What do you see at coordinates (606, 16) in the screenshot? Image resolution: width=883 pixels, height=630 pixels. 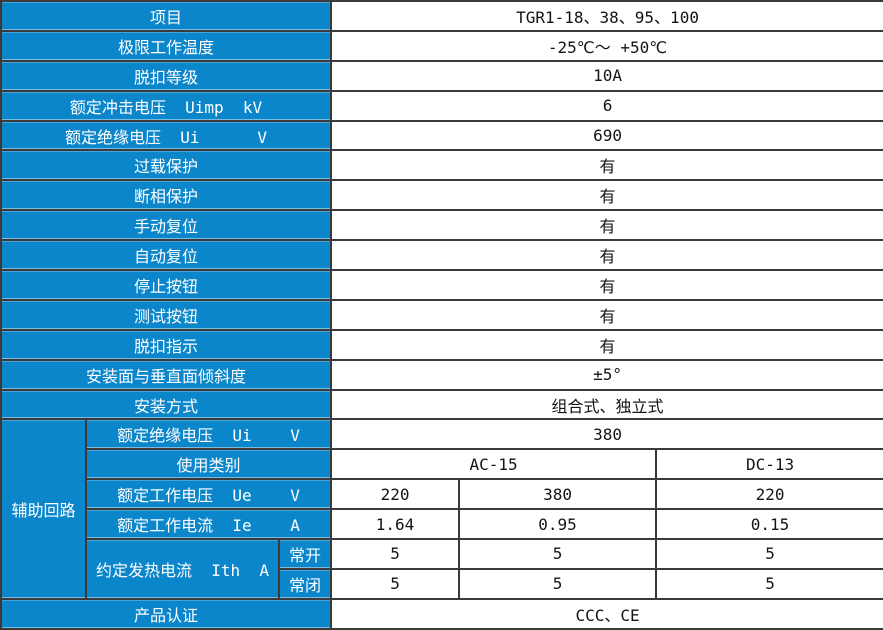 I see `row-value-project: TGR1-18、38、95、100` at bounding box center [606, 16].